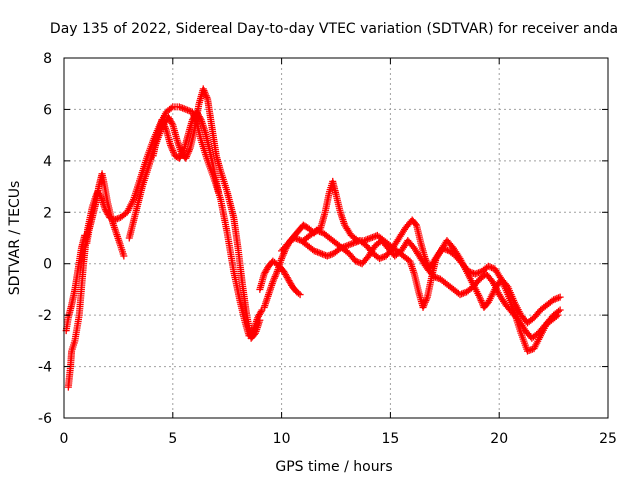  Describe the element at coordinates (47, 213) in the screenshot. I see `y-tick-label: 2` at that location.